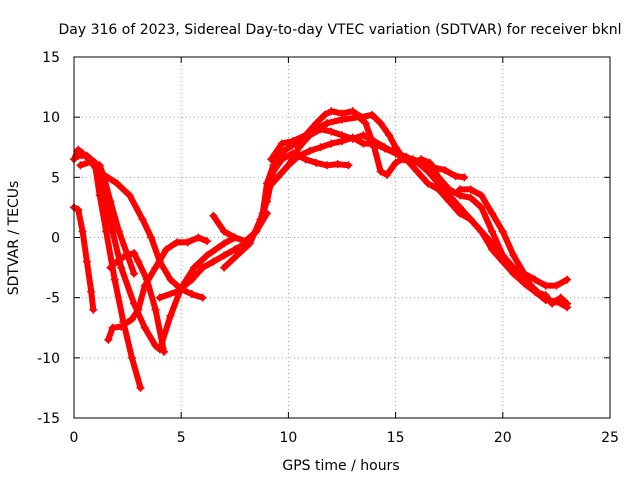 This screenshot has width=640, height=480. What do you see at coordinates (610, 438) in the screenshot?
I see `x-tick-label: 25` at bounding box center [610, 438].